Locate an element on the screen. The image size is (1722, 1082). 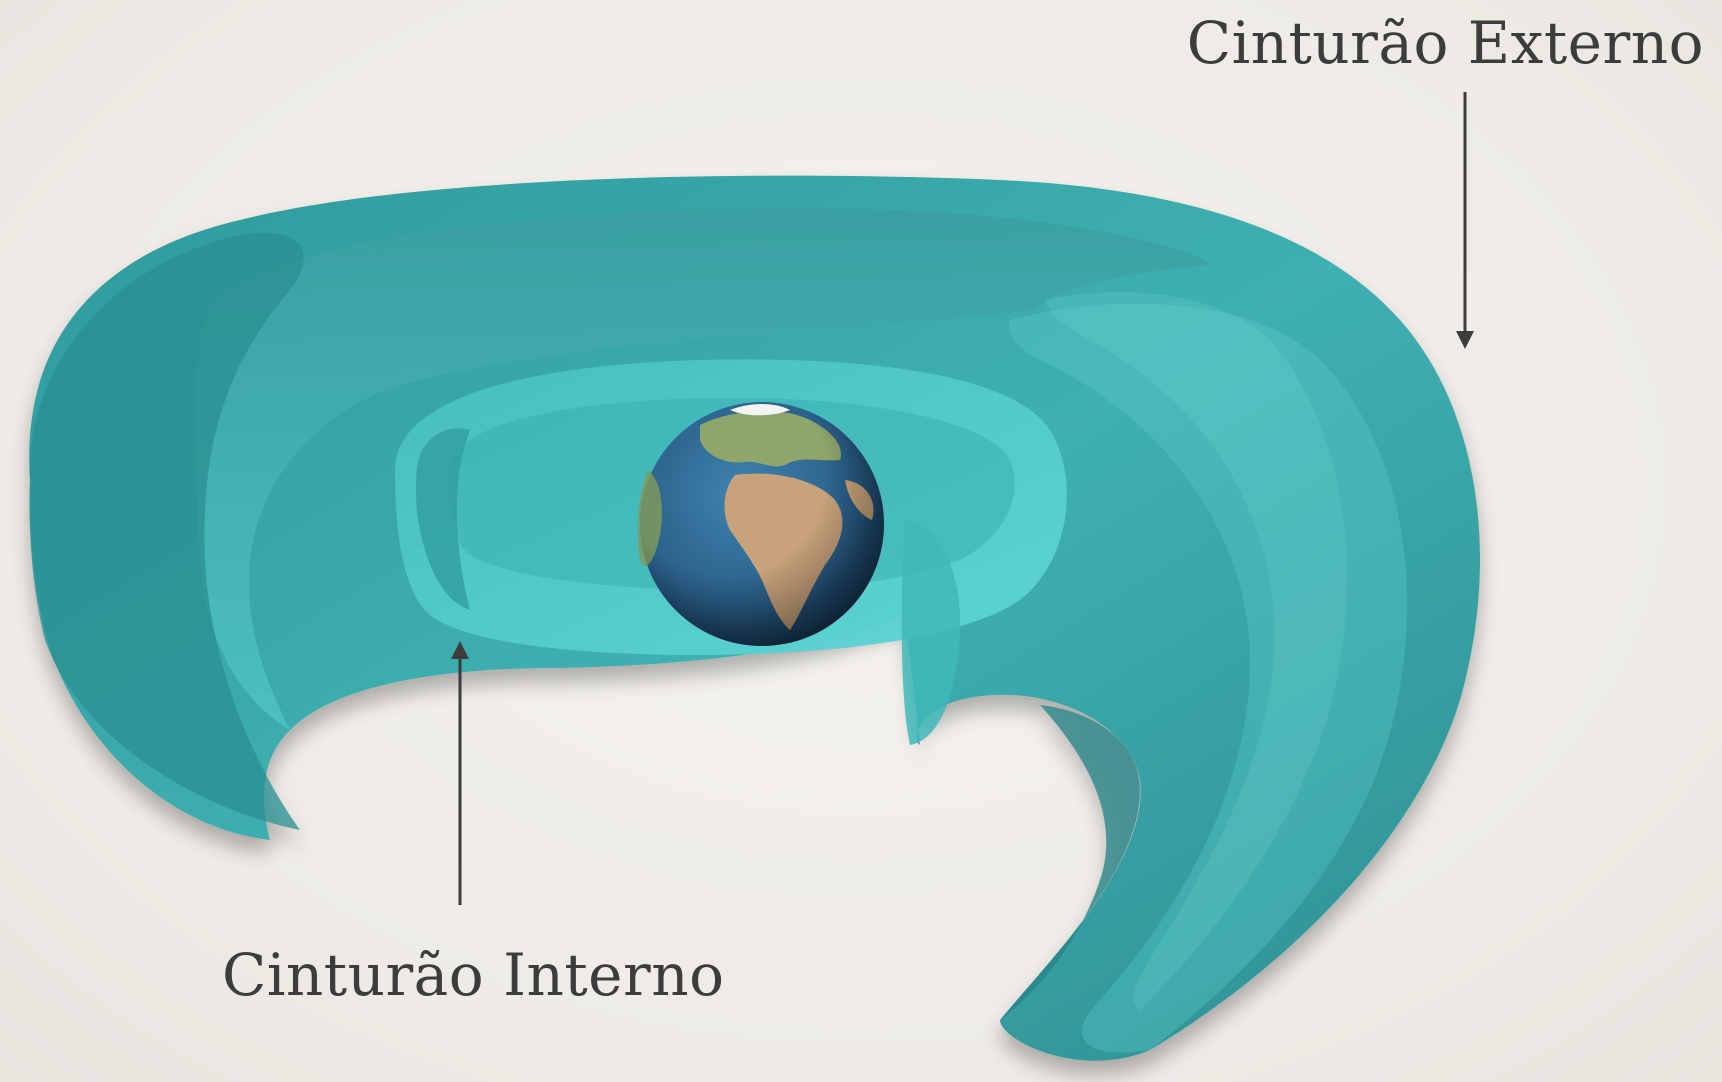
inner-belt-lower-tongue is located at coordinates (930, 632).